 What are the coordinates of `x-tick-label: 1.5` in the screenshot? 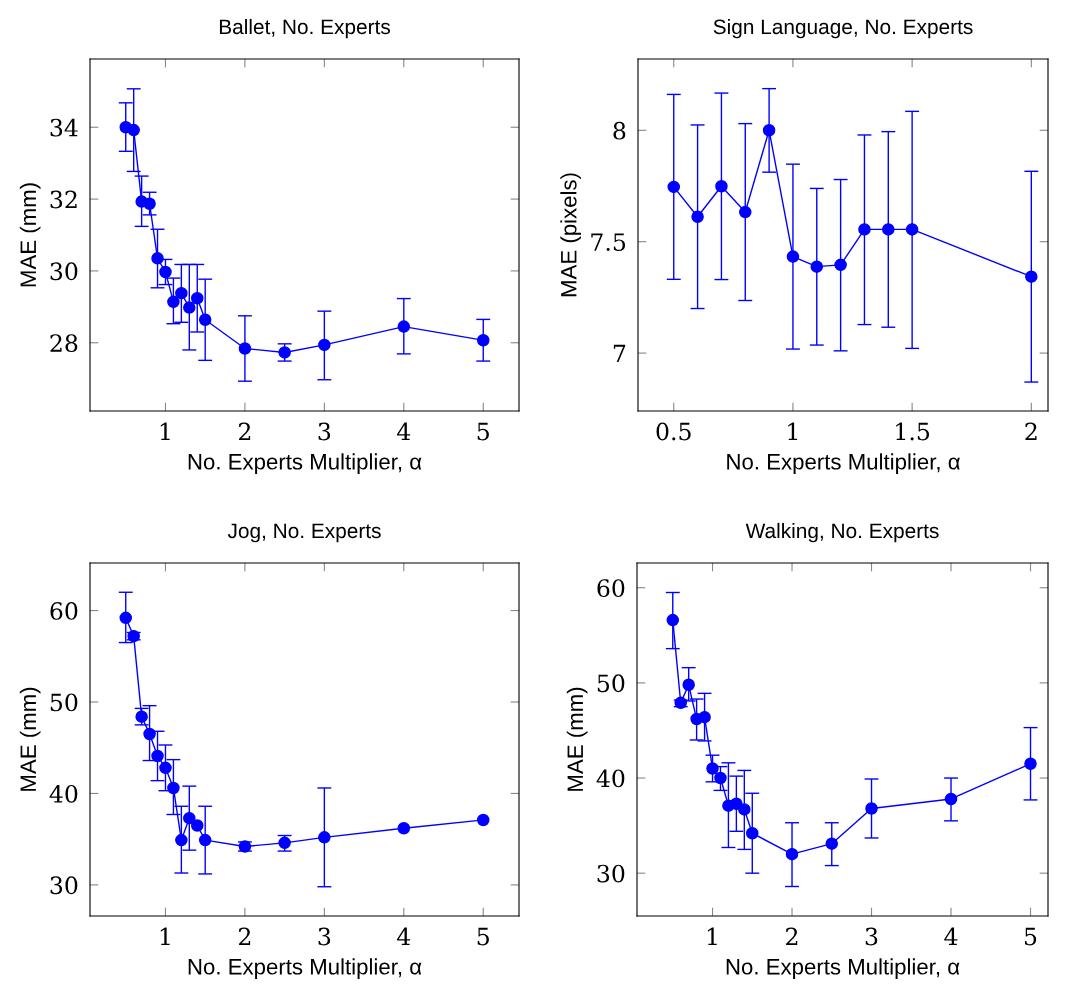 It's located at (913, 431).